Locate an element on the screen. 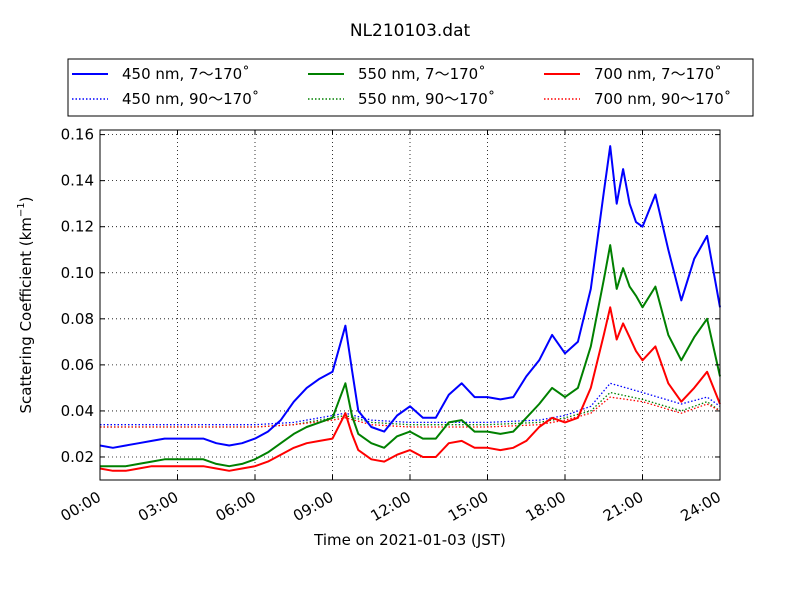  legend-label: 700 nm, 7～170˚ is located at coordinates (658, 74).